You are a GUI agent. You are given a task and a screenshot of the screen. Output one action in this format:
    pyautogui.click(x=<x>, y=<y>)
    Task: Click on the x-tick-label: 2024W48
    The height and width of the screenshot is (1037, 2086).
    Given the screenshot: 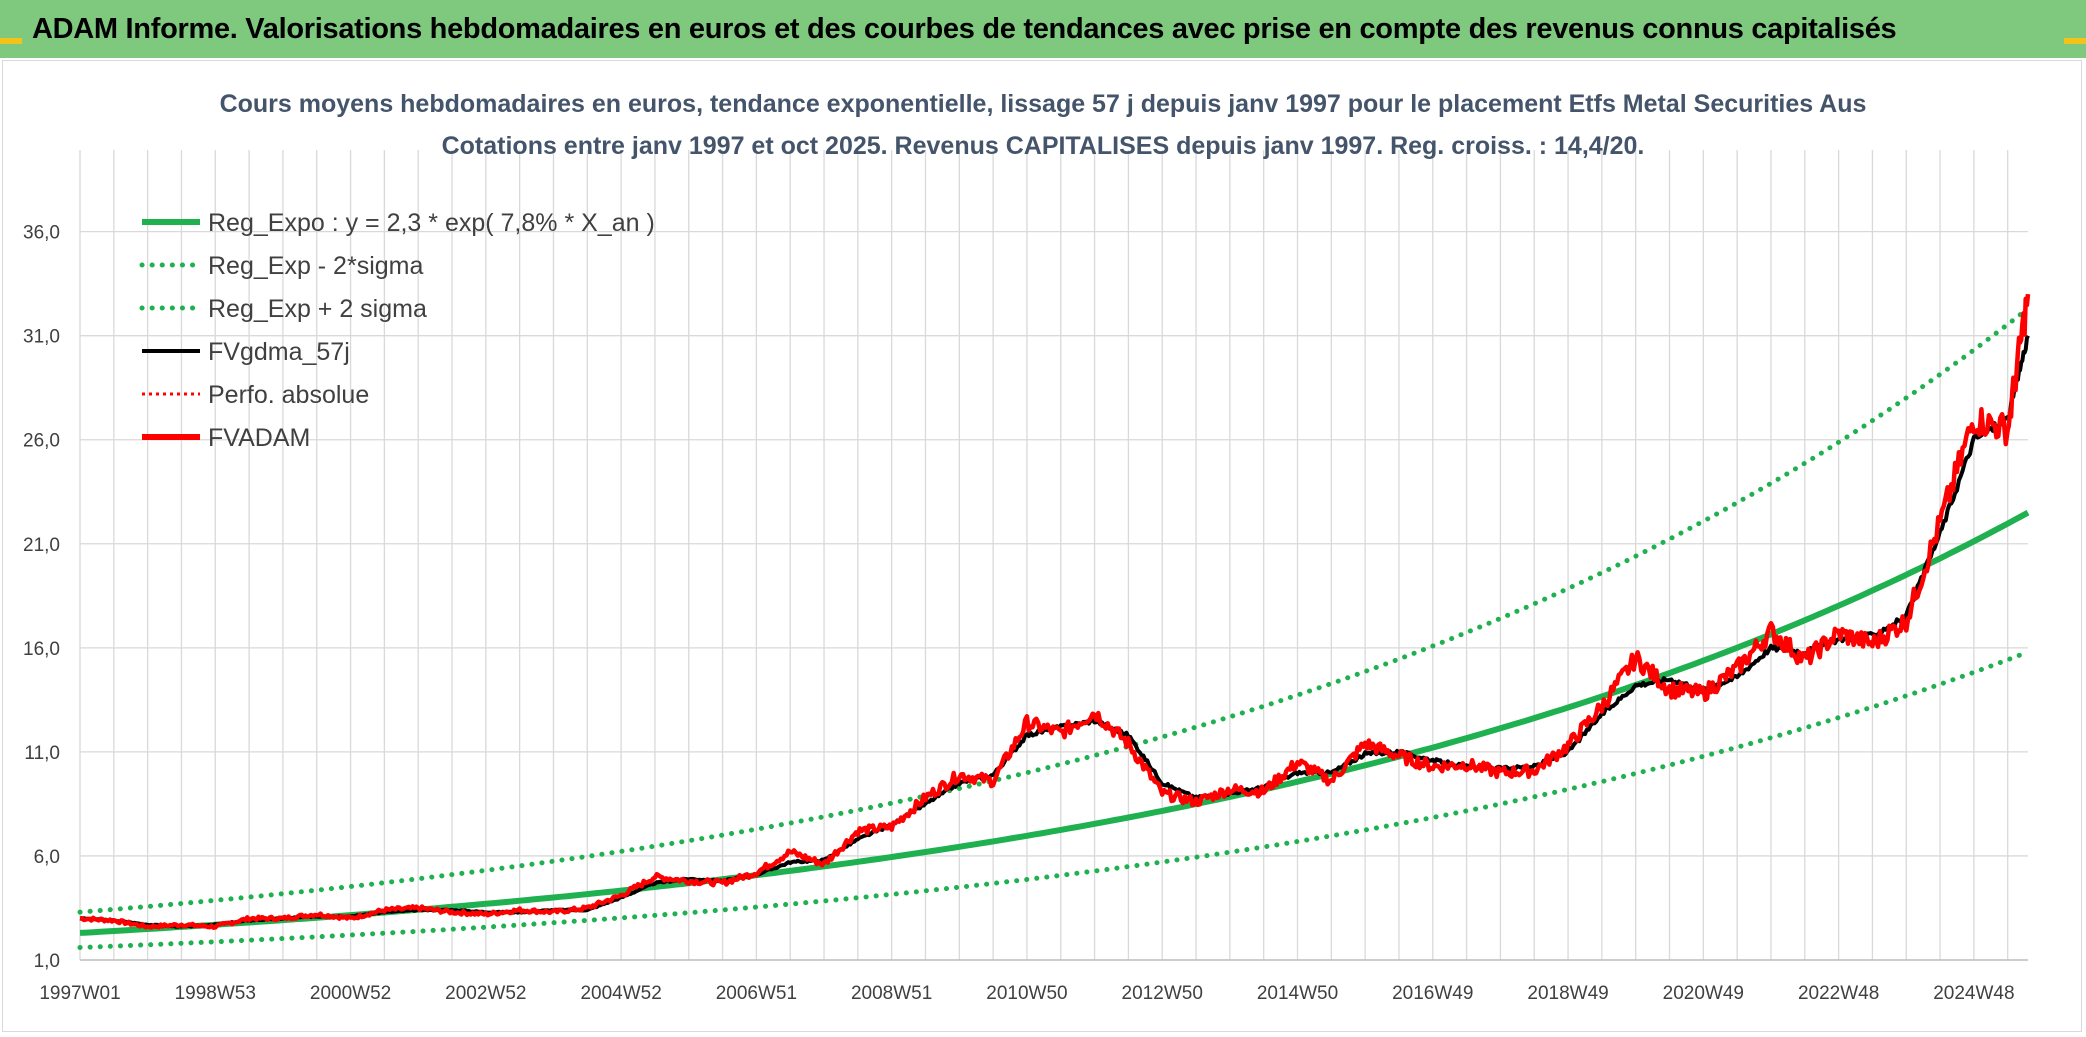 What is the action you would take?
    pyautogui.click(x=1973, y=993)
    